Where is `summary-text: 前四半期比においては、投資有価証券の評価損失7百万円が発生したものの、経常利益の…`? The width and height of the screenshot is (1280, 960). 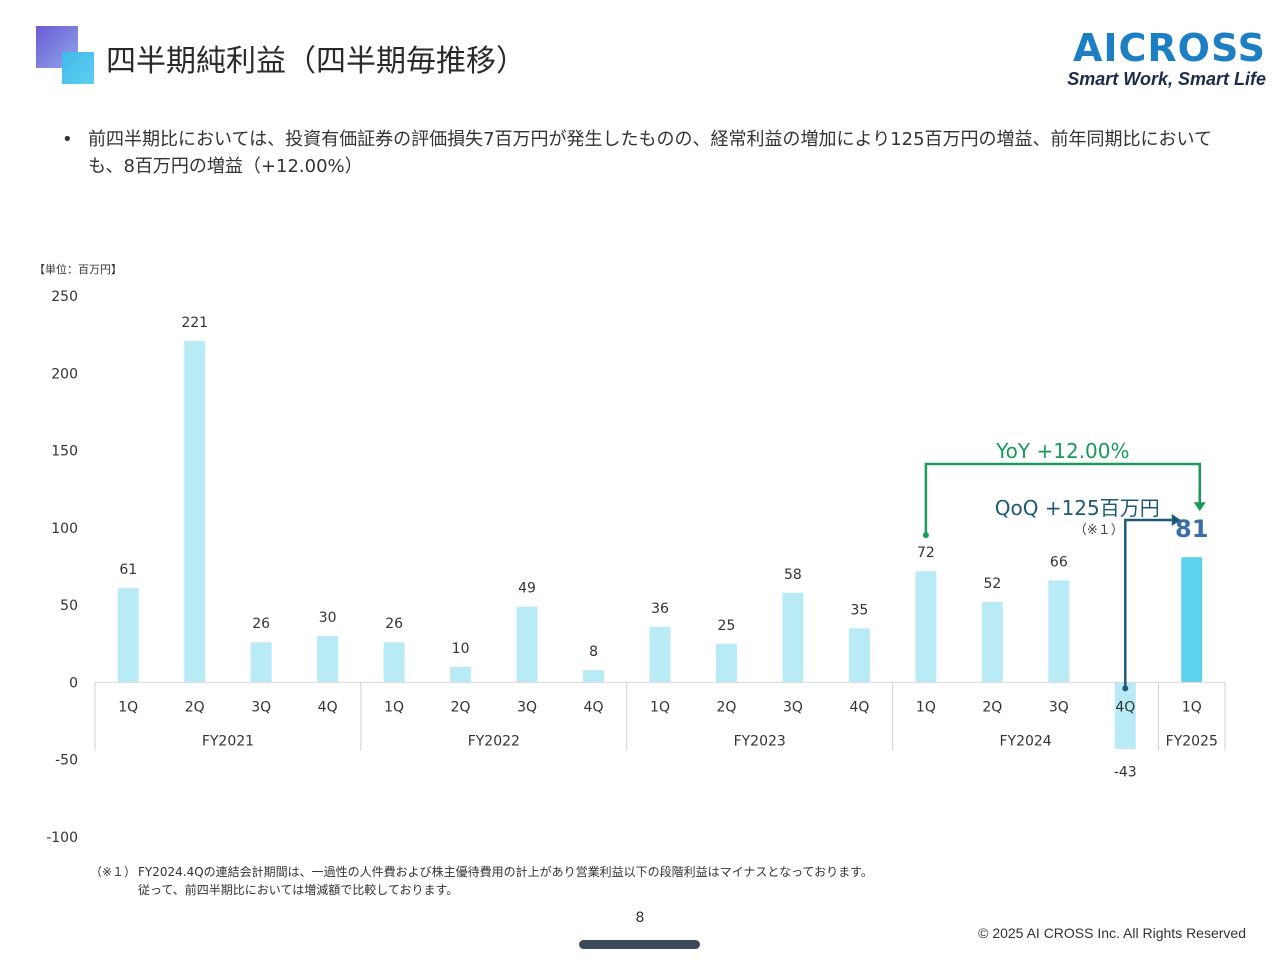 summary-text: 前四半期比においては、投資有価証券の評価損失7百万円が発生したものの、経常利益の… is located at coordinates (650, 153).